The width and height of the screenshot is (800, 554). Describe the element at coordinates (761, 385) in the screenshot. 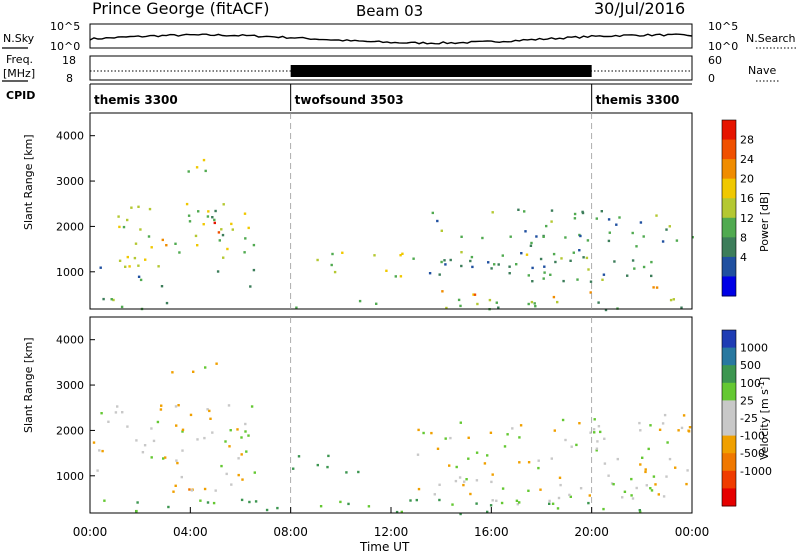

I see `velocity-unit-sup: -1` at that location.